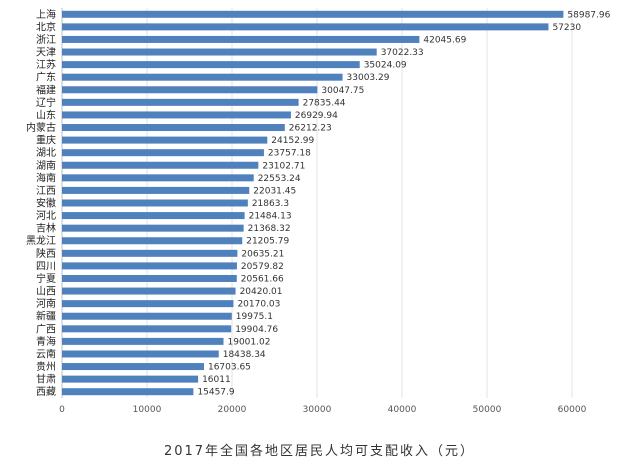 This screenshot has height=470, width=639. I want to click on x-tick-label: 10000, so click(147, 410).